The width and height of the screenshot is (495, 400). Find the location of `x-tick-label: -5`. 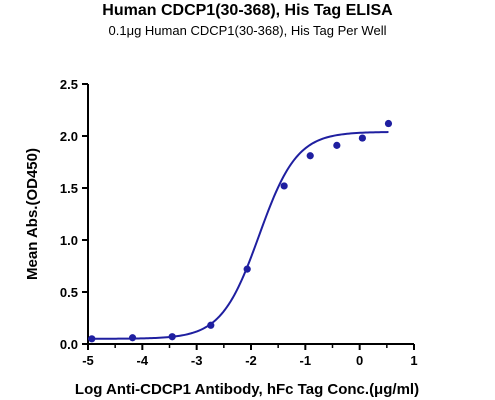

x-tick-label: -5 is located at coordinates (88, 360).